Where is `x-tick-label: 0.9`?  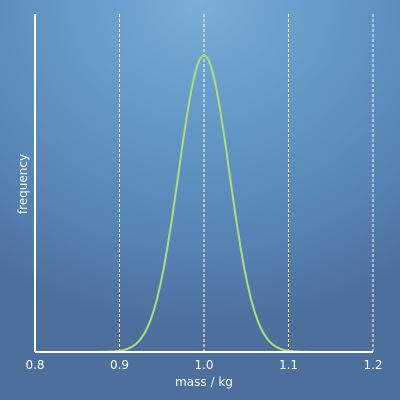 x-tick-label: 0.9 is located at coordinates (119, 365).